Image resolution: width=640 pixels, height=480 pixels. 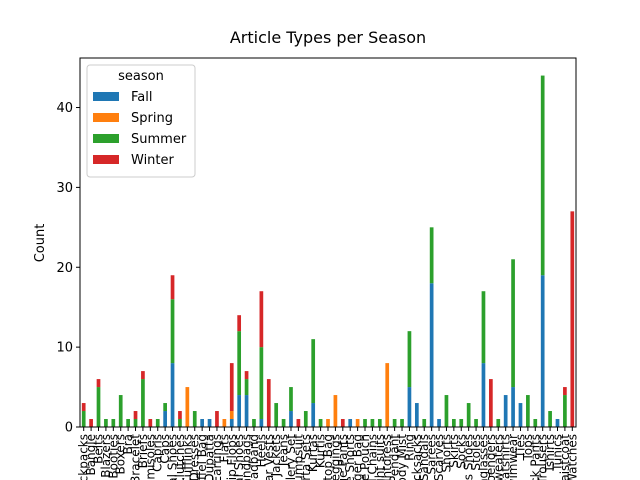 What do you see at coordinates (165, 449) in the screenshot?
I see `x-tick-label: Caps` at bounding box center [165, 449].